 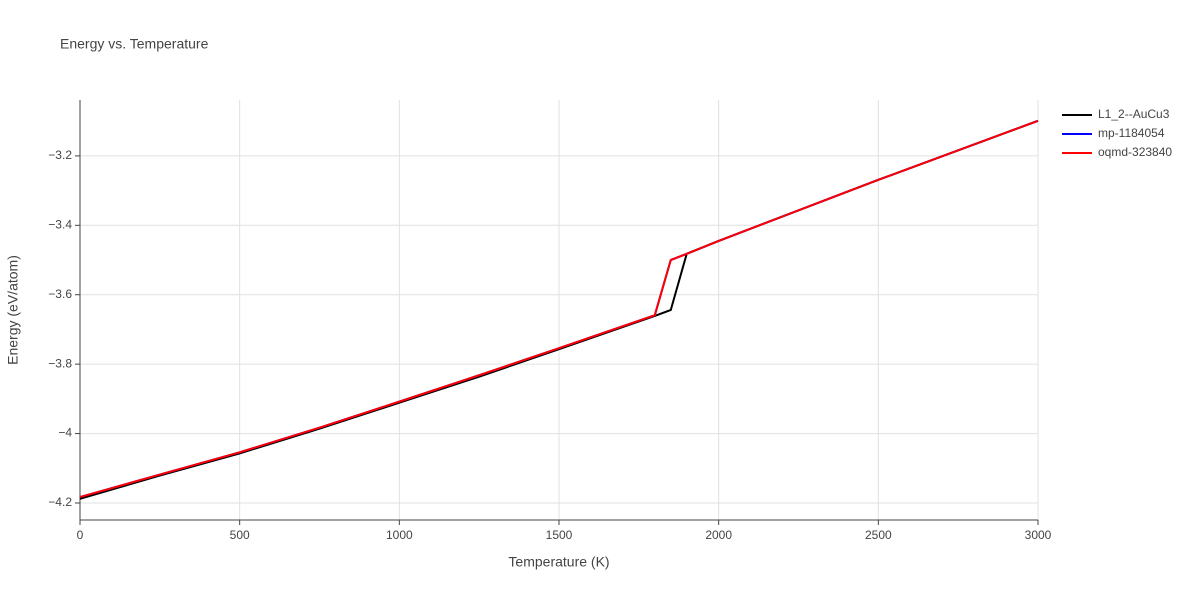 What do you see at coordinates (13, 310) in the screenshot?
I see `y-axis-label: Energy (eV/atom)` at bounding box center [13, 310].